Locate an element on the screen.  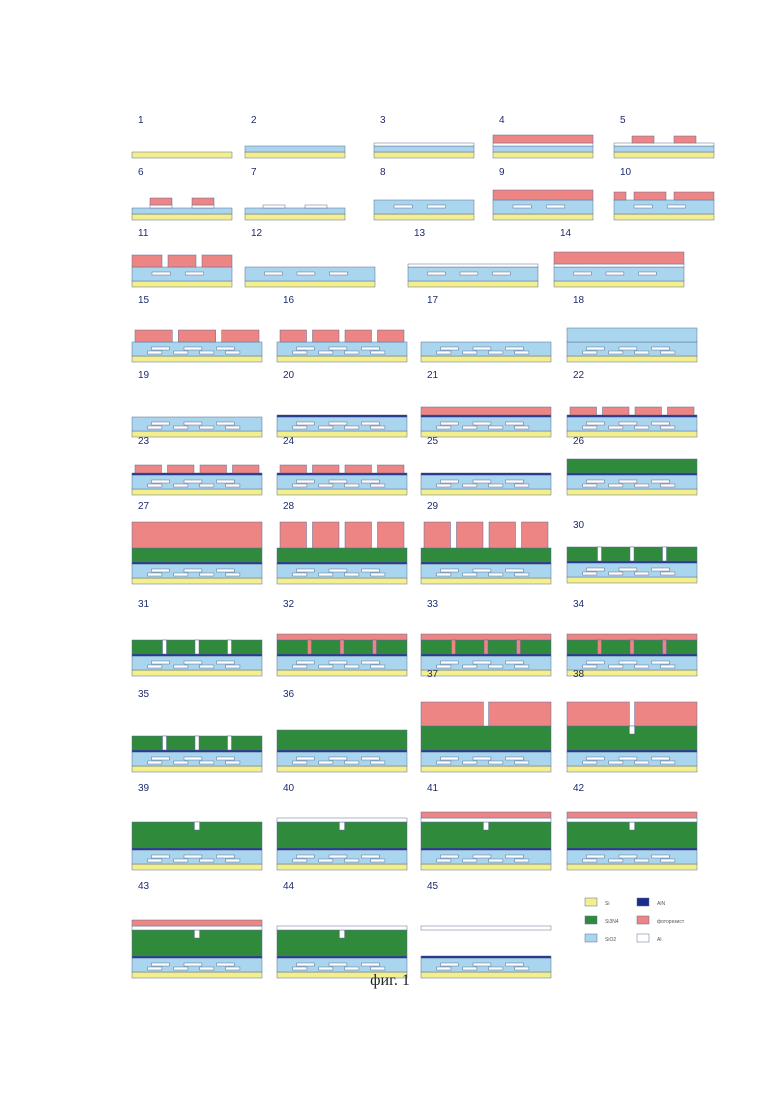
process-step-12: 12 is located at coordinates (310, 257).